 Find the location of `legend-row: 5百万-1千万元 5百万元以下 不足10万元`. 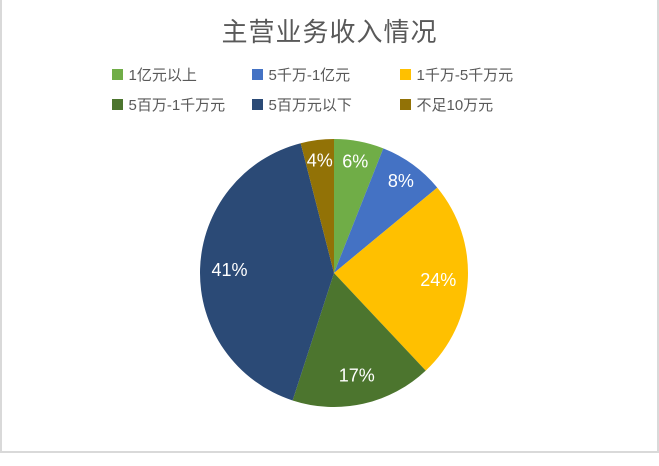

legend-row: 5百万-1千万元 5百万元以下 不足10万元 is located at coordinates (329, 104).